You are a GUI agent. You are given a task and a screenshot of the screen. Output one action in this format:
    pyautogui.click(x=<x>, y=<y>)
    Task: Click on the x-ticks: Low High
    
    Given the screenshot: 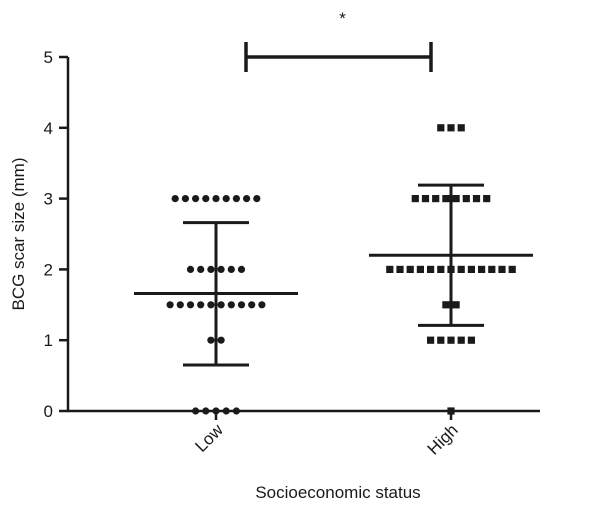 What is the action you would take?
    pyautogui.click(x=326, y=435)
    